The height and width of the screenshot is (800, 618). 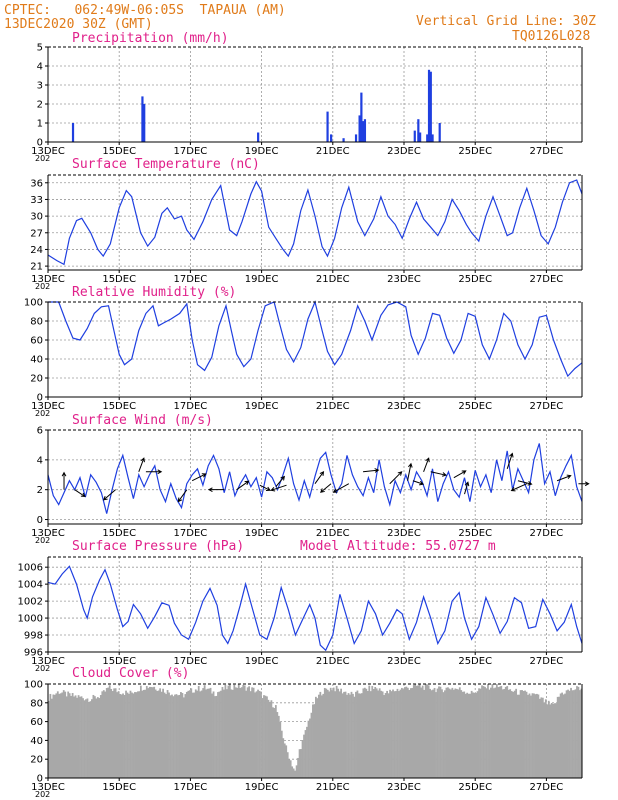 What do you see at coordinates (30, 602) in the screenshot?
I see `y-tick-label: 1002` at bounding box center [30, 602].